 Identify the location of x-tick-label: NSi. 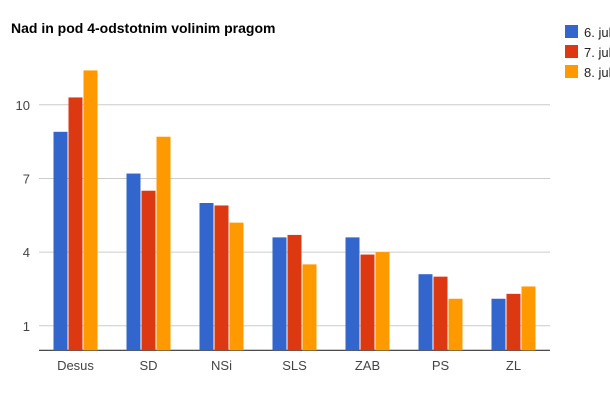
(221, 365).